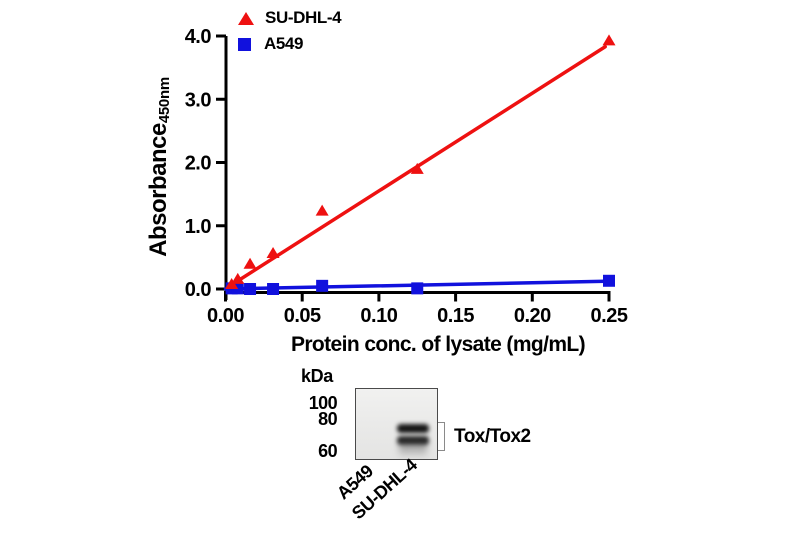 Image resolution: width=800 pixels, height=538 pixels. What do you see at coordinates (158, 190) in the screenshot?
I see `y-axis-label-text: Absorbance` at bounding box center [158, 190].